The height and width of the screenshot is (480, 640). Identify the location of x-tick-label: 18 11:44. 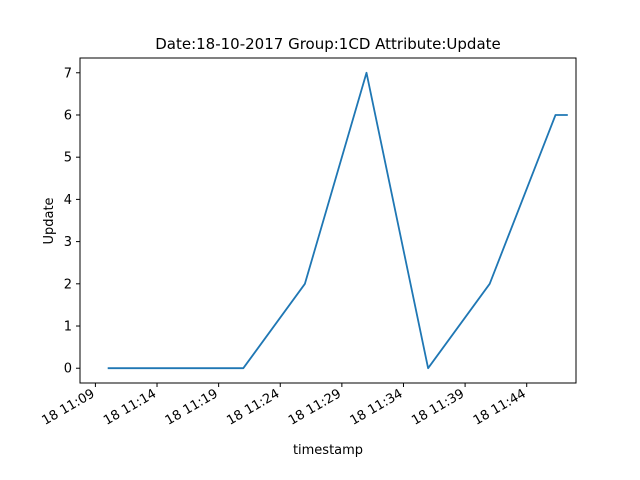
(500, 407).